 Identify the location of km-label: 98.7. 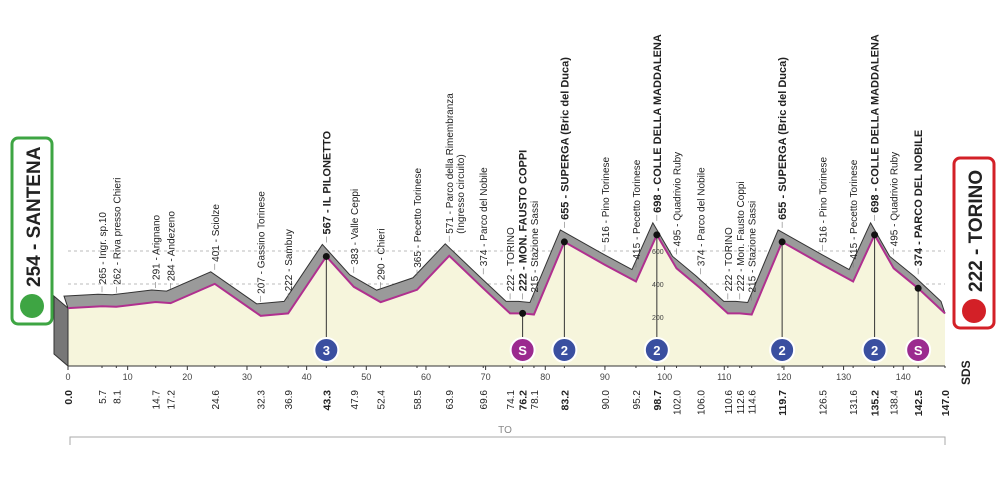
(658, 400).